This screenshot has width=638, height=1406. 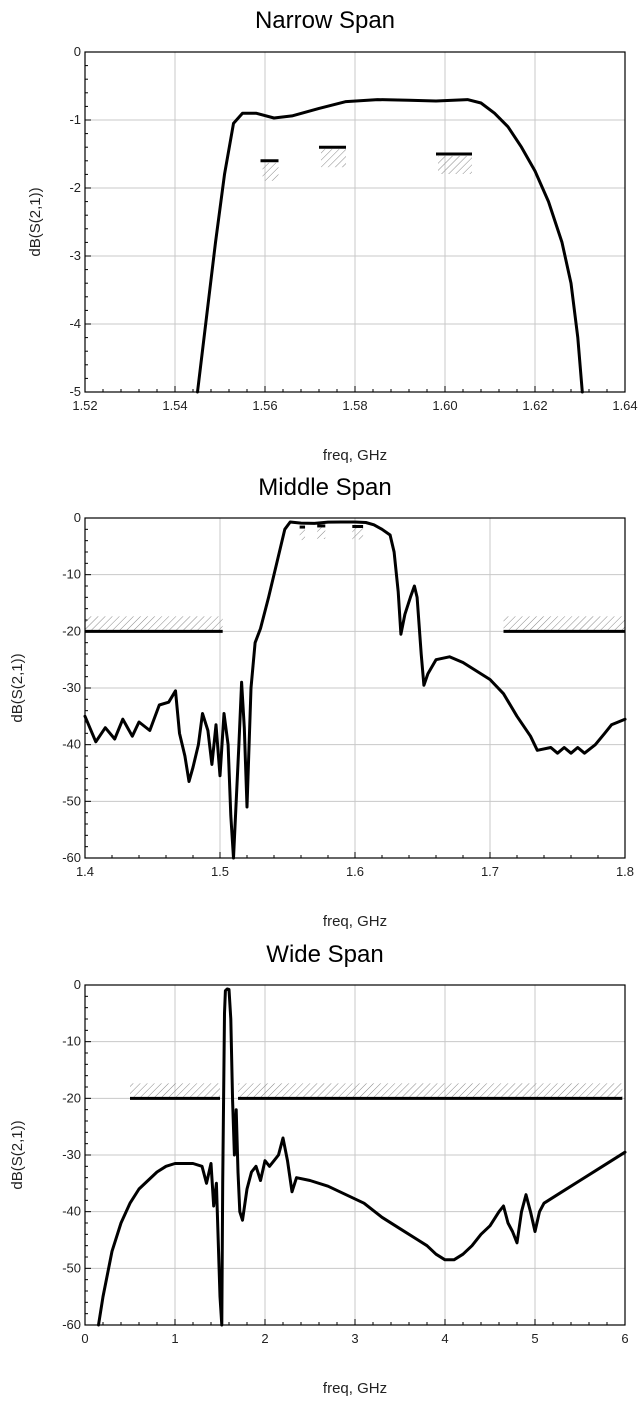 I want to click on series-line, so click(x=390, y=246).